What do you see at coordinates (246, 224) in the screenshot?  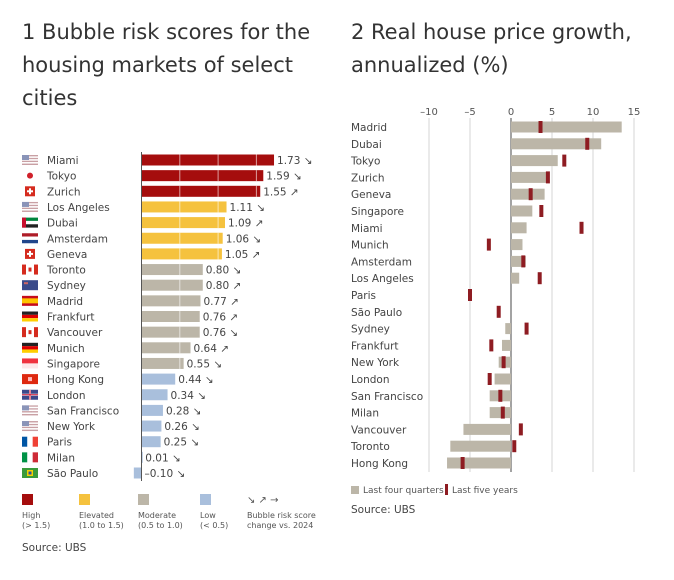 I see `value-label: 1.09 ↗` at bounding box center [246, 224].